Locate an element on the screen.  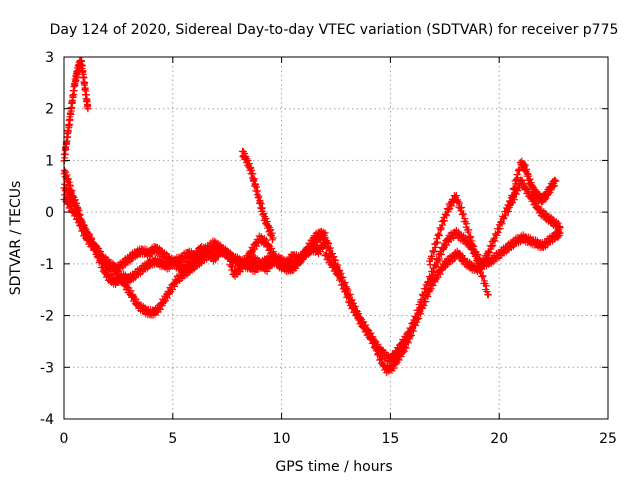
x-tick-label: 0 is located at coordinates (64, 439).